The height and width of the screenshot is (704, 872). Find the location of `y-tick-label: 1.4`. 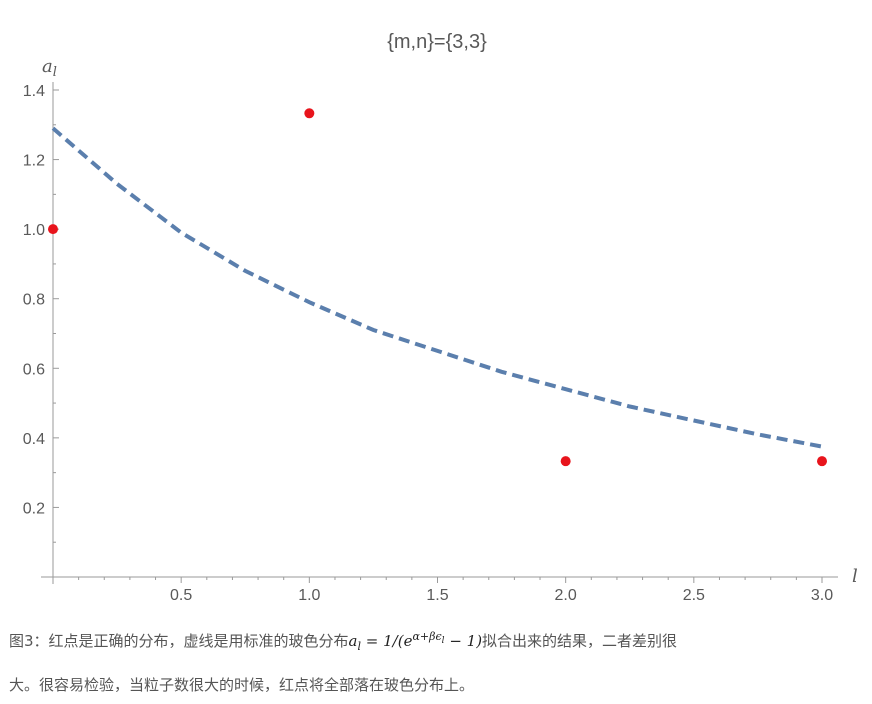

y-tick-label: 1.4 is located at coordinates (34, 91).